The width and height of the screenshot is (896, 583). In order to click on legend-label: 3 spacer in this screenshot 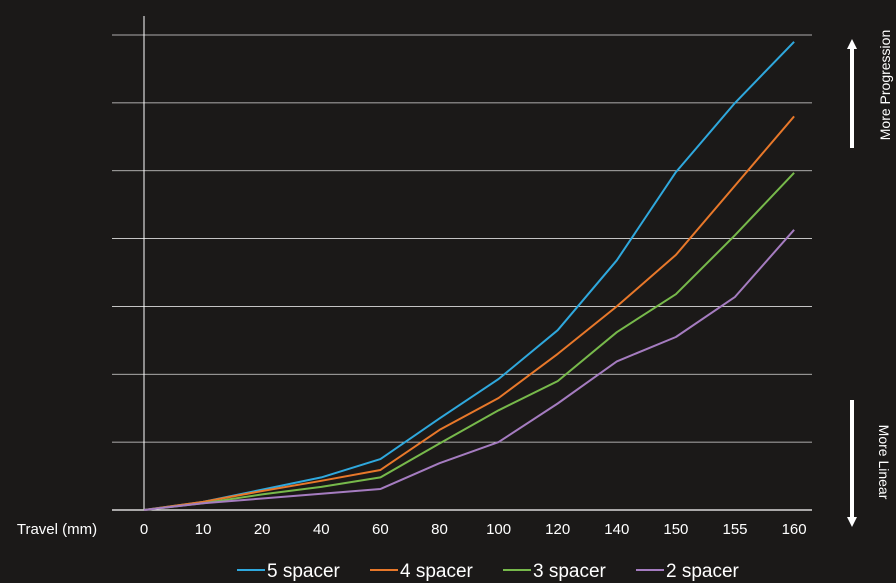, I will do `click(570, 571)`.